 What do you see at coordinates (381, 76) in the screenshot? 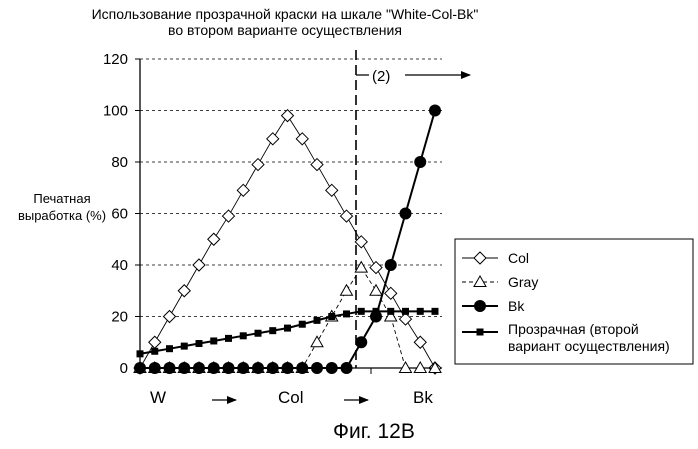
I see `phase-annotation: (2)` at bounding box center [381, 76].